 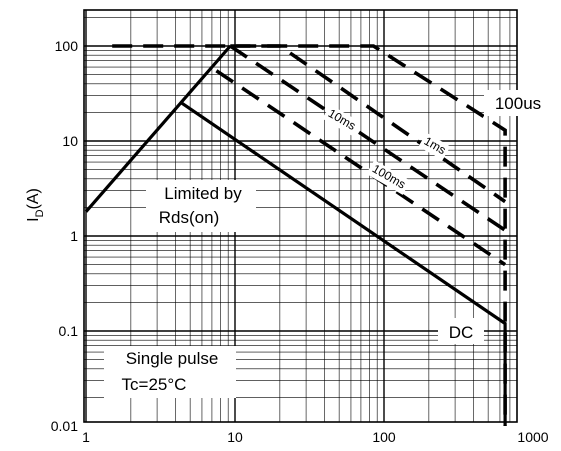 What do you see at coordinates (86, 437) in the screenshot?
I see `x-tick-label: 1` at bounding box center [86, 437].